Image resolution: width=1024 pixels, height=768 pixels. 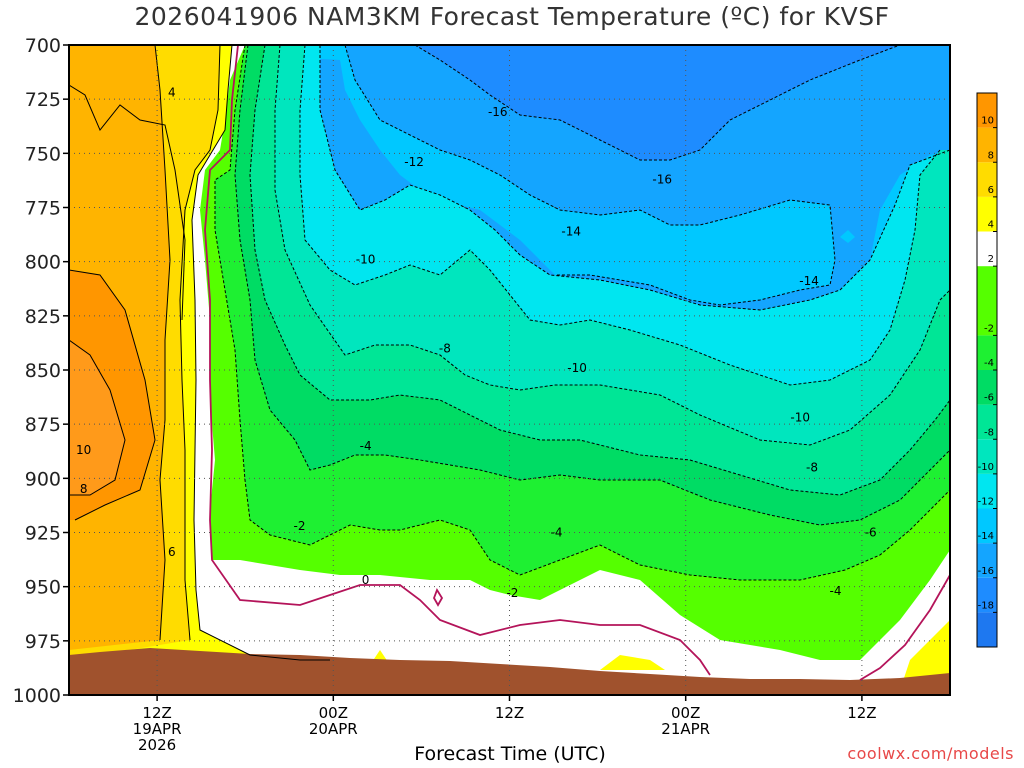 What do you see at coordinates (991, 190) in the screenshot?
I see `colorbar-label-11: 6` at bounding box center [991, 190].